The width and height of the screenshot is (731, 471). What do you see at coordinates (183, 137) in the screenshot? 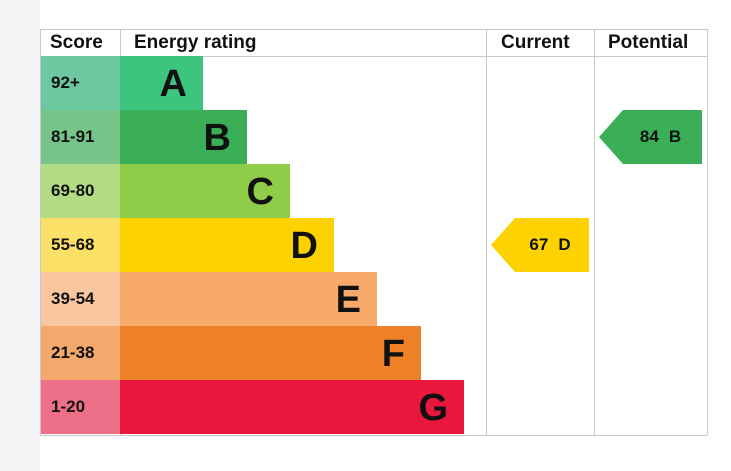
I see `rating-bar-b: B` at bounding box center [183, 137].